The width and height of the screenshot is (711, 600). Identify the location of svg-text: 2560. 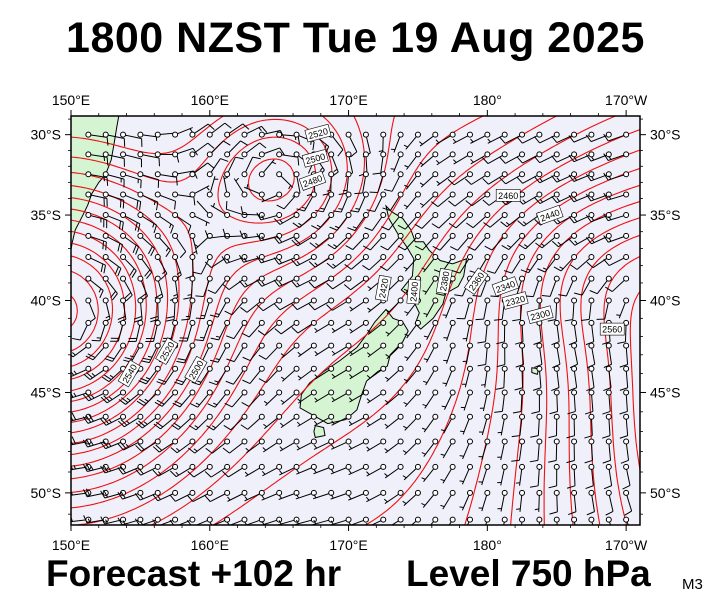
(612, 330).